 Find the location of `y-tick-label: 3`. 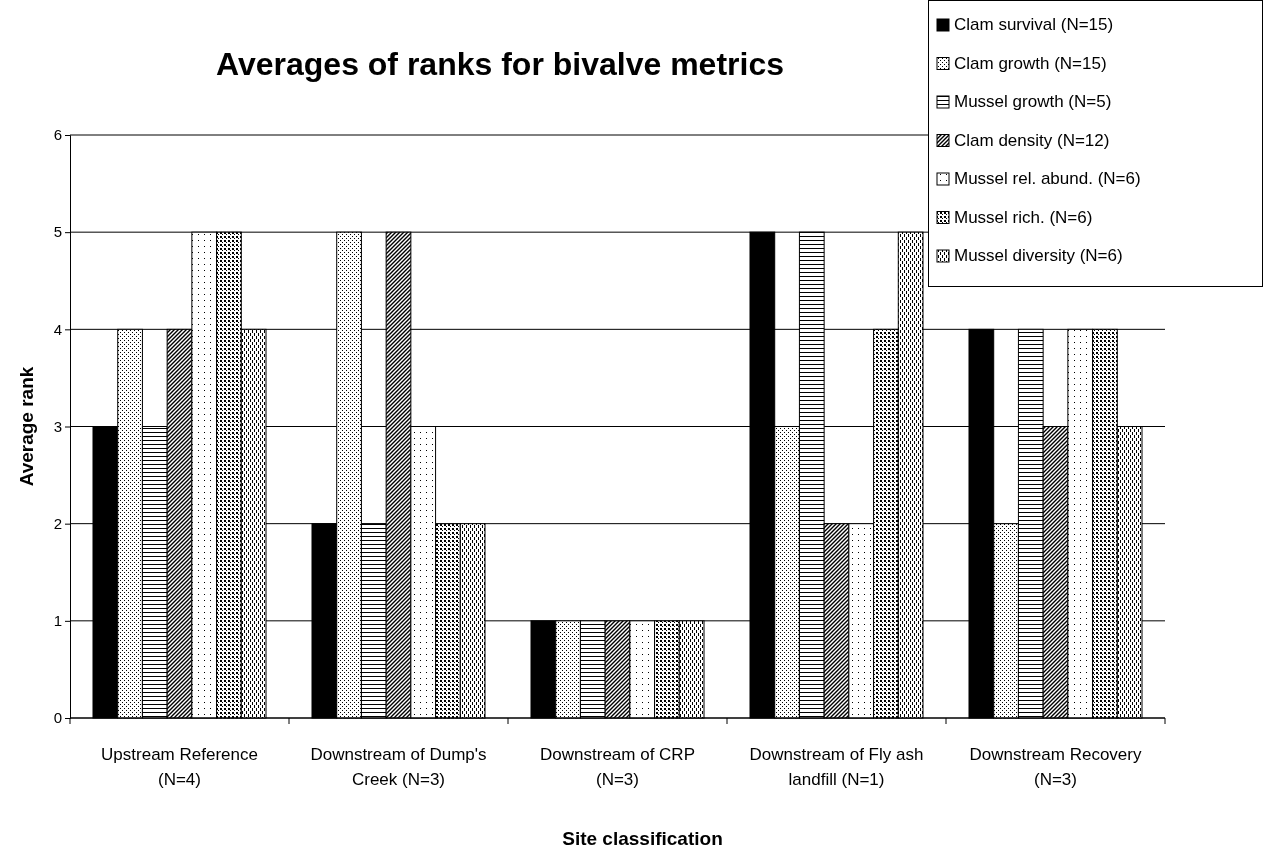

y-tick-label: 3 is located at coordinates (57, 426).